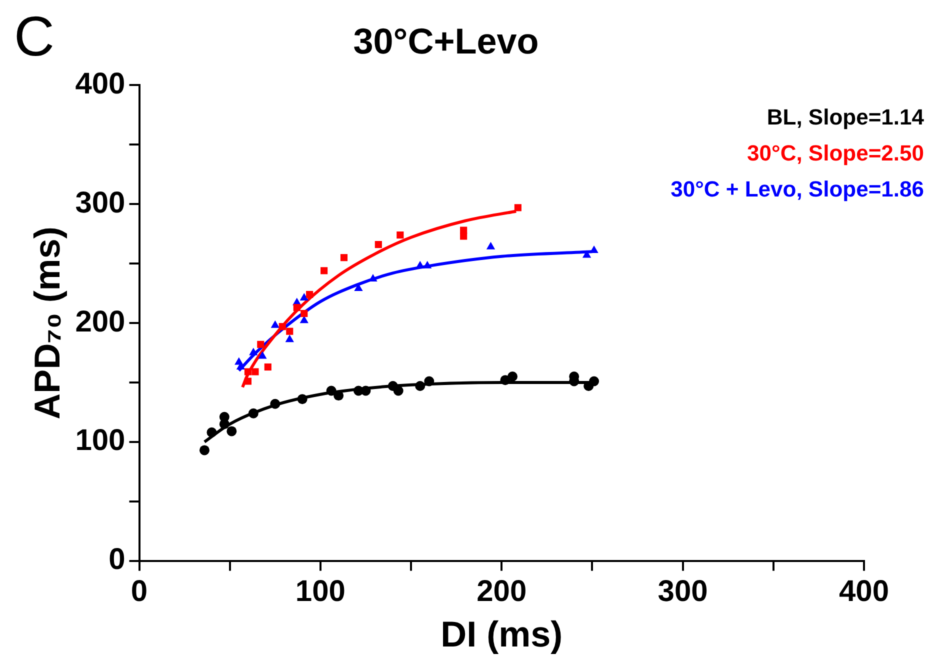 The image size is (942, 666). I want to click on x-tick-label: 200, so click(501, 591).